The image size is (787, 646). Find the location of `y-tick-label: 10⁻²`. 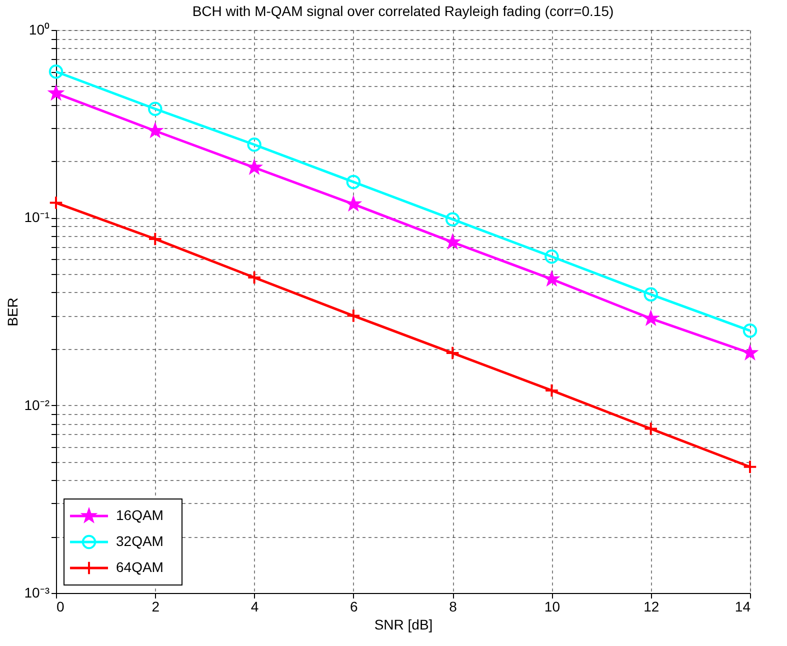

y-tick-label: 10⁻² is located at coordinates (37, 404).